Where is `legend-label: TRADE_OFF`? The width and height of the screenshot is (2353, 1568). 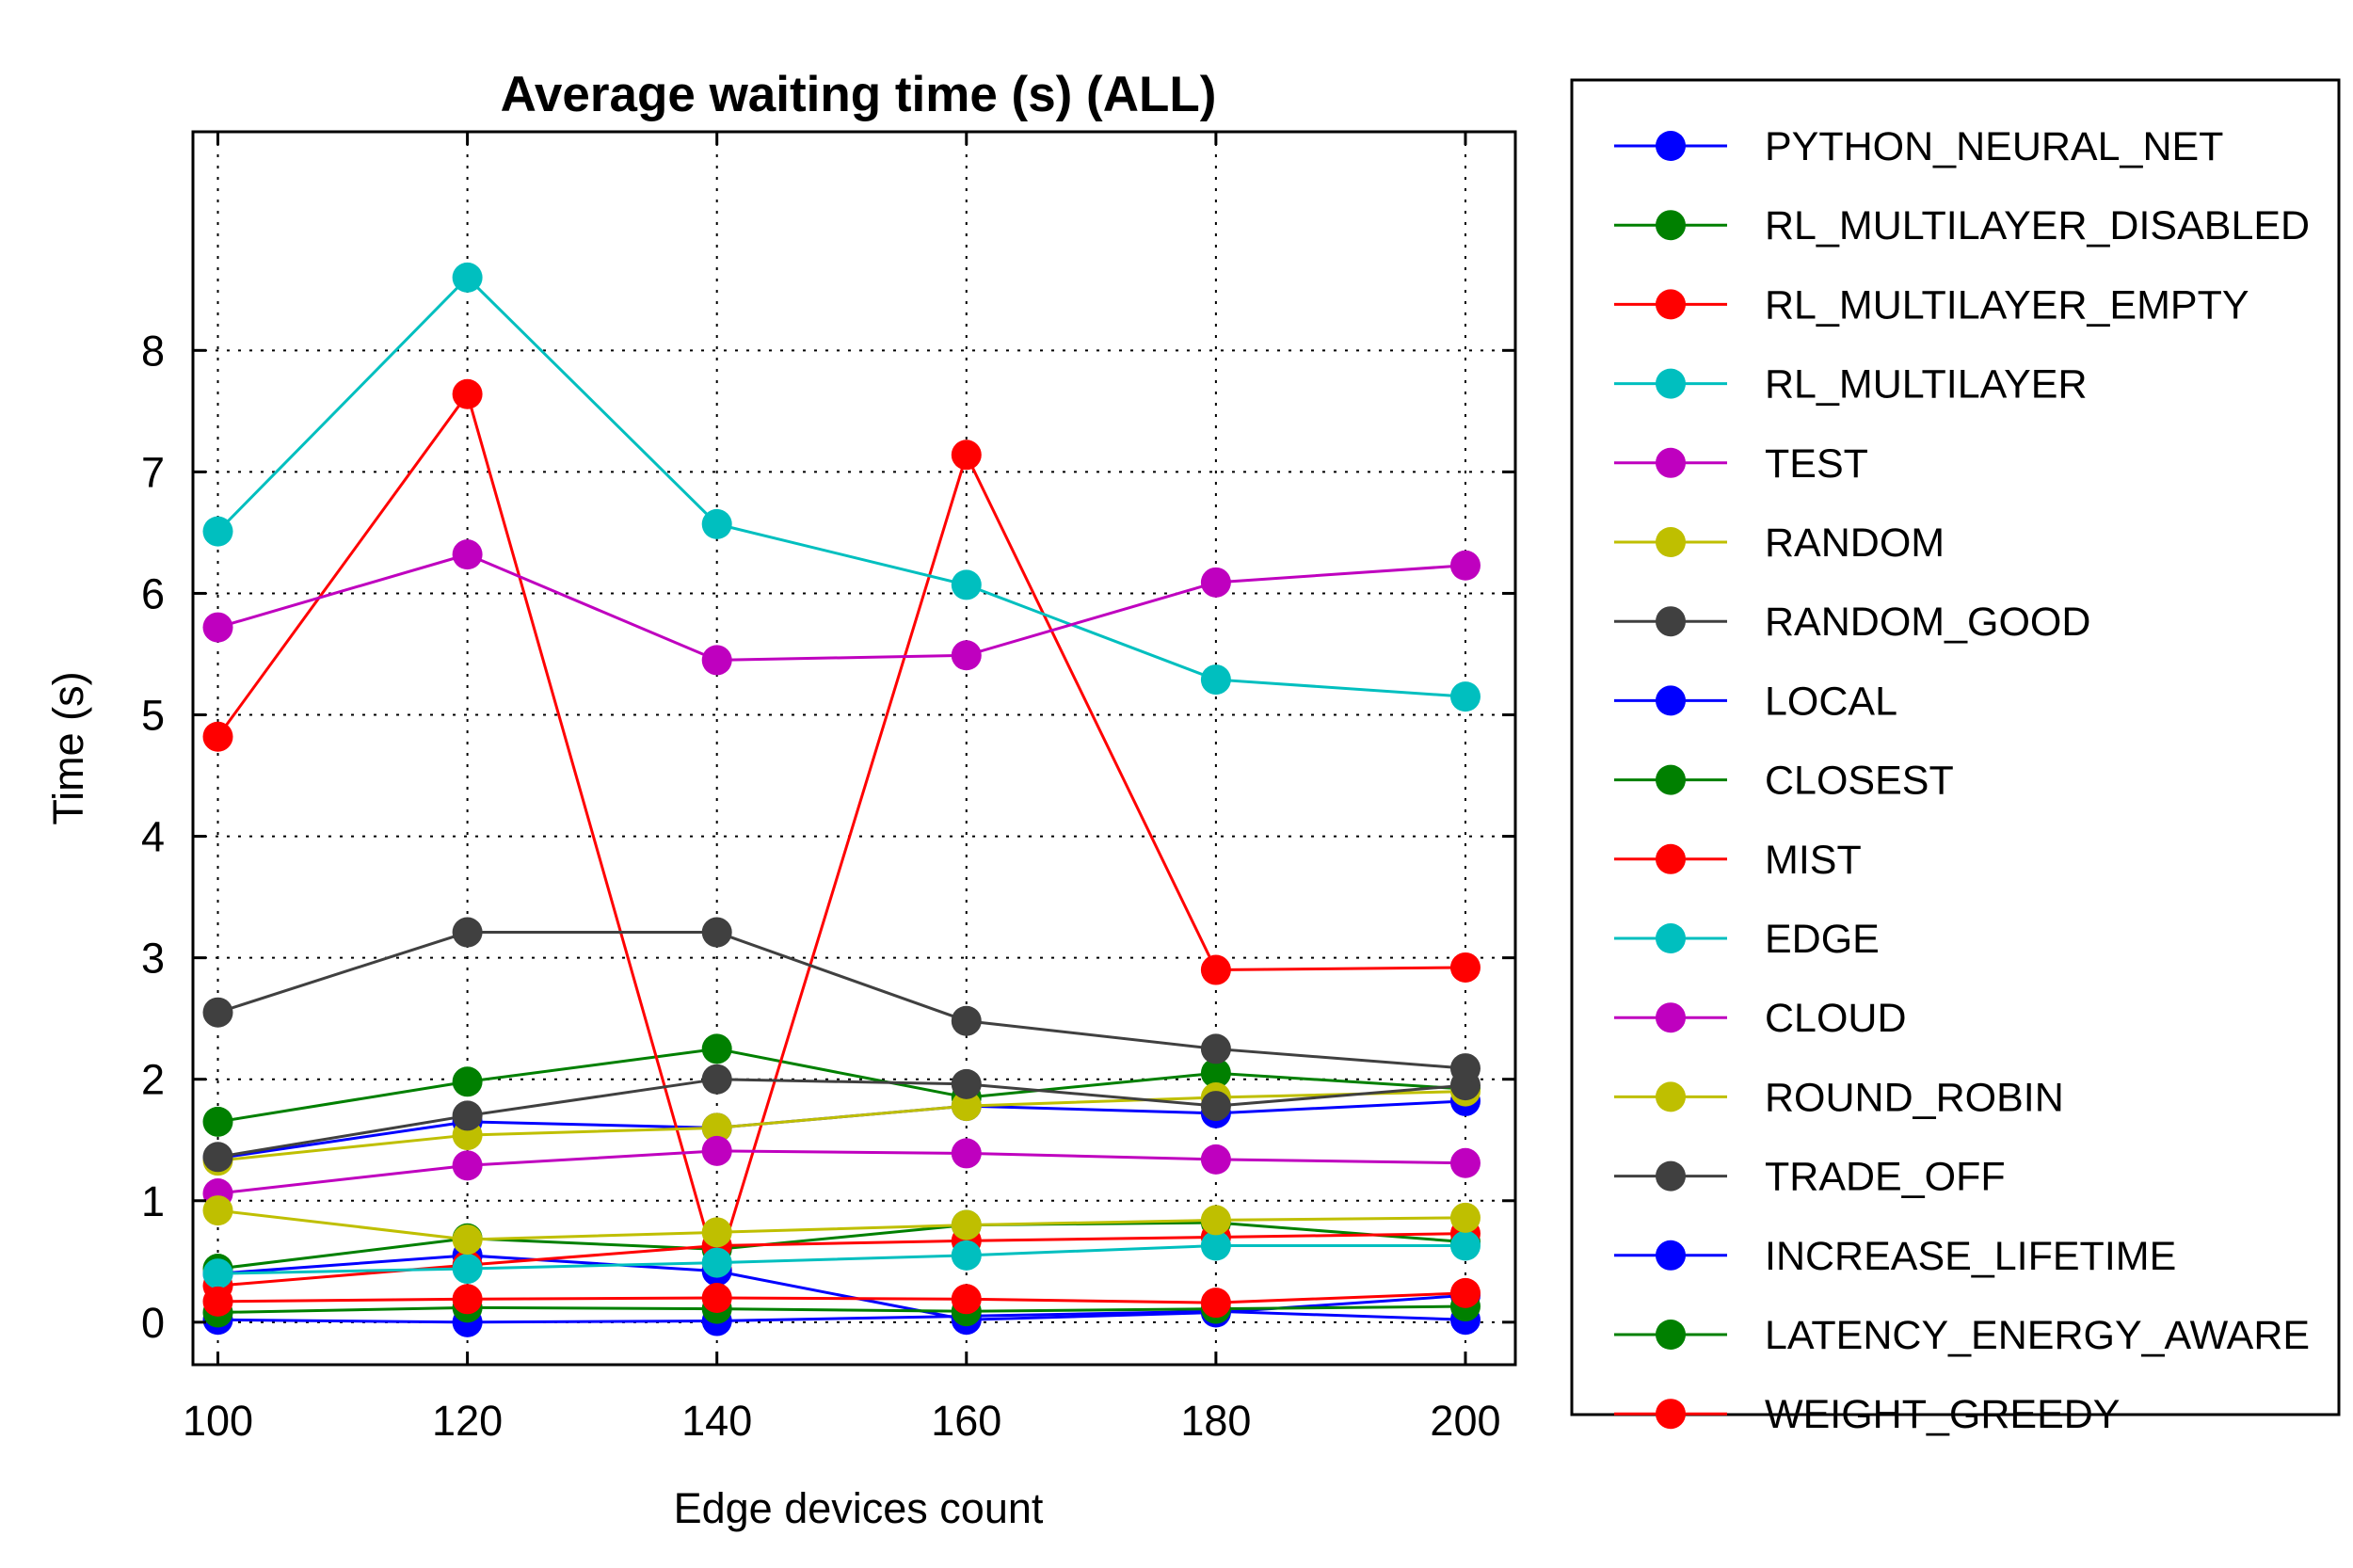
legend-label: TRADE_OFF is located at coordinates (1885, 1177).